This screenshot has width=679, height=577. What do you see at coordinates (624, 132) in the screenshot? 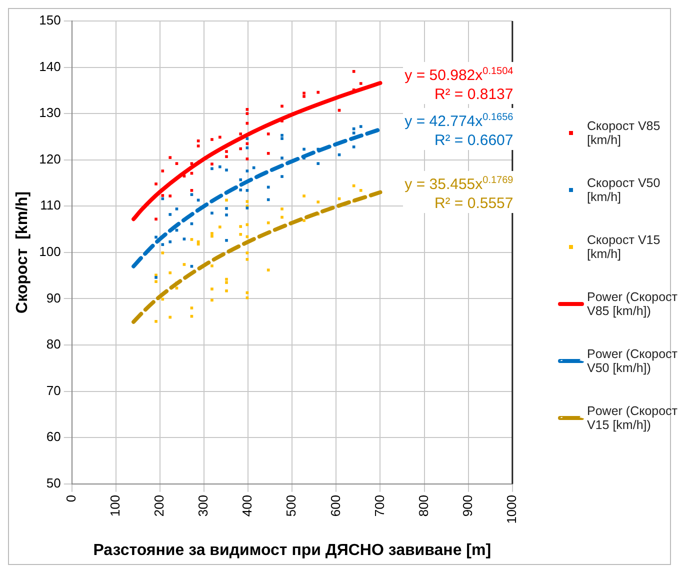
I see `legend-label: Скорост V85 [km/h]` at bounding box center [624, 132].